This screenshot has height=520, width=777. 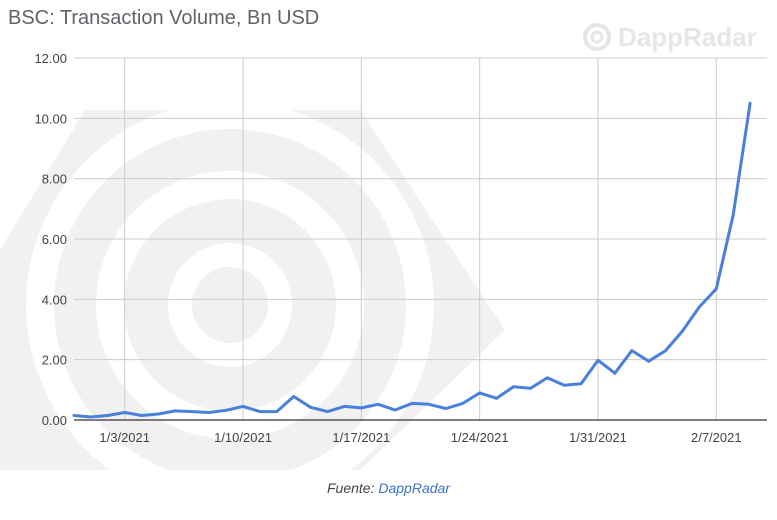 I want to click on dappradar-watermark: DappRadar, so click(x=670, y=37).